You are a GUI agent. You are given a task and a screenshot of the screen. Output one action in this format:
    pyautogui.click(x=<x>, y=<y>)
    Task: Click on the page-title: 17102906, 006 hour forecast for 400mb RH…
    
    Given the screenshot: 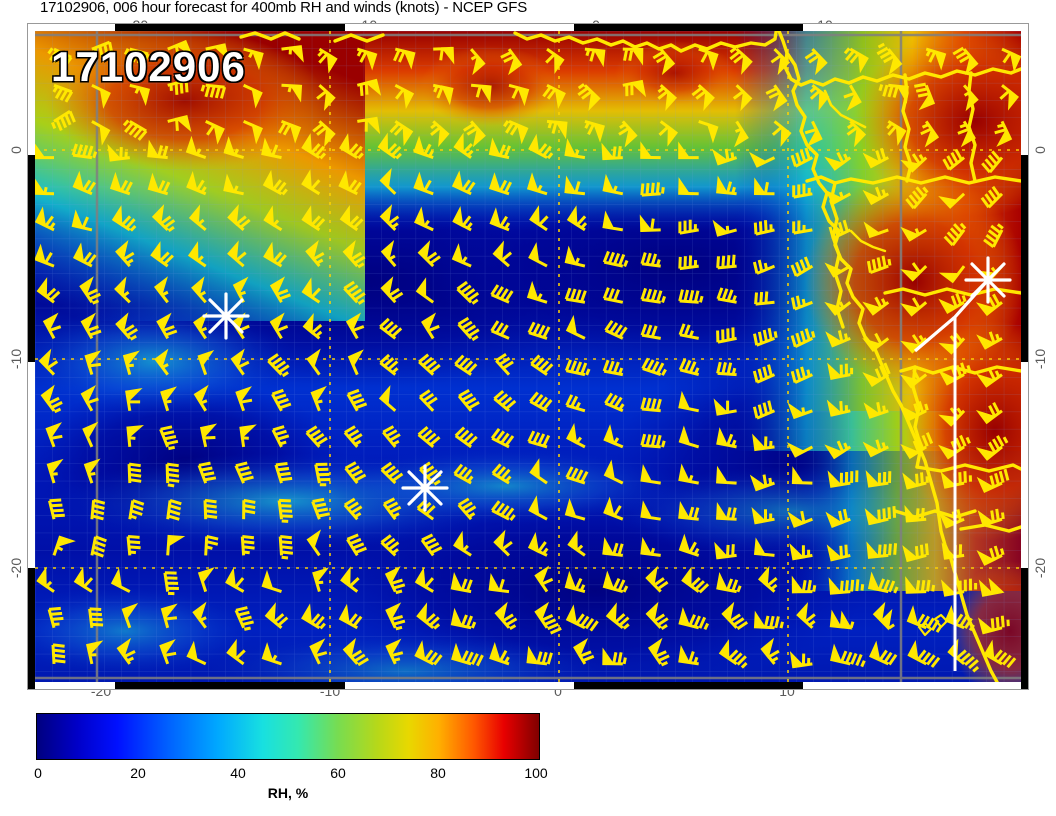 What is the action you would take?
    pyautogui.click(x=284, y=8)
    